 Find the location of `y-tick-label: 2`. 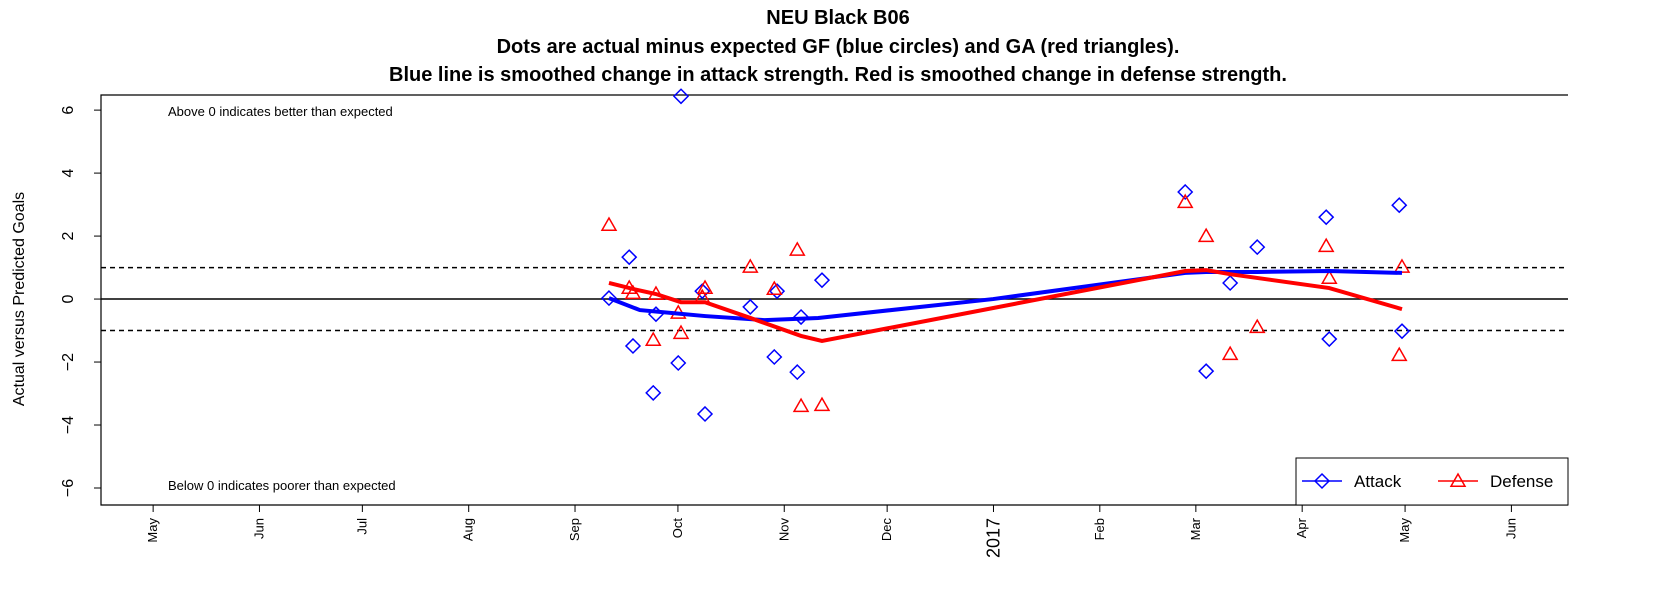

y-tick-label: 2 is located at coordinates (68, 236).